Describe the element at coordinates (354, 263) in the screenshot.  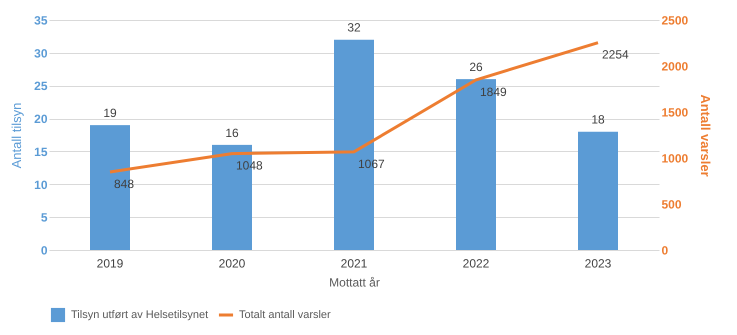
I see `x-tick-label: 2021` at that location.